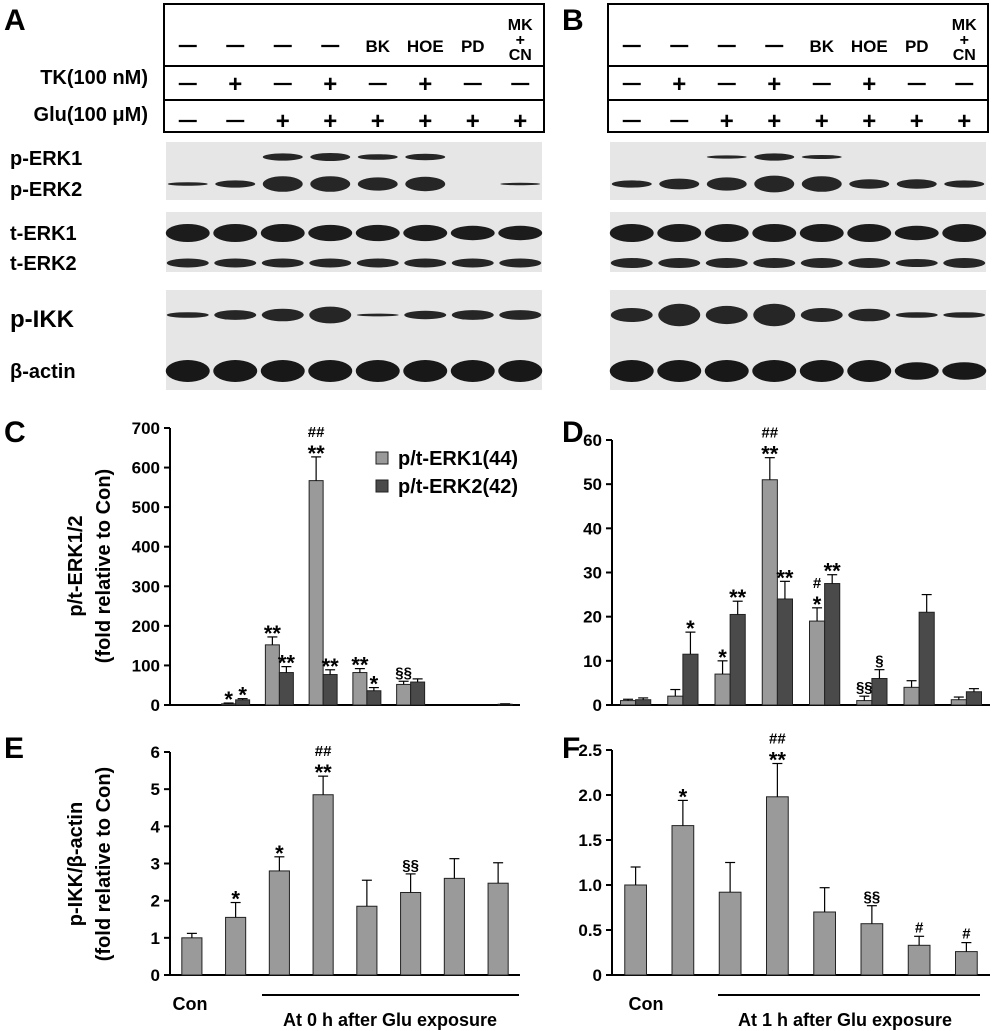 This screenshot has width=1000, height=1031. I want to click on blot-panel: BK HOE PD + + + + + + + + +, so click(354, 196).